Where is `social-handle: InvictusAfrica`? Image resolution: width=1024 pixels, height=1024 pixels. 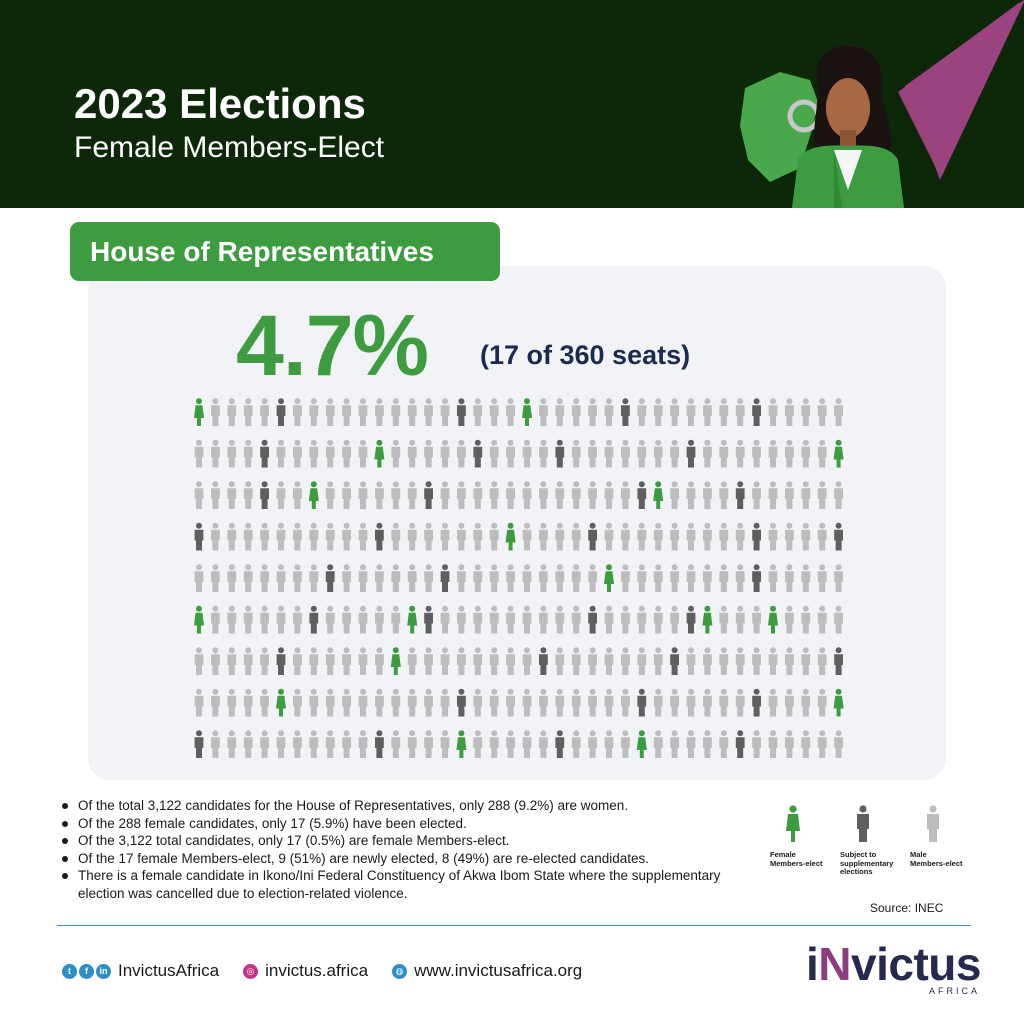
social-handle: InvictusAfrica is located at coordinates (169, 970).